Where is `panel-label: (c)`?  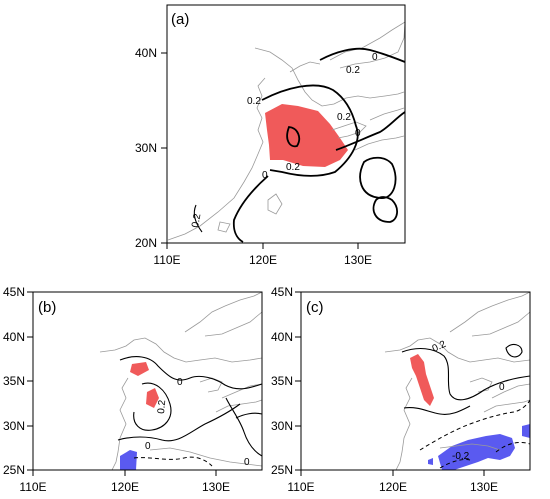
panel-label: (c) is located at coordinates (315, 307).